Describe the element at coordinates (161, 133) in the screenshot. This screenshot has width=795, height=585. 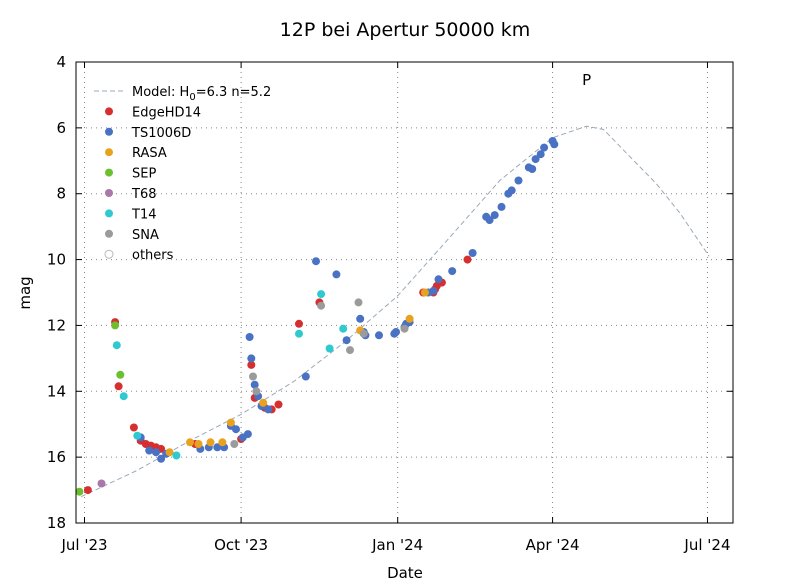
I see `legend-label-ts1006d: TS1006D` at that location.